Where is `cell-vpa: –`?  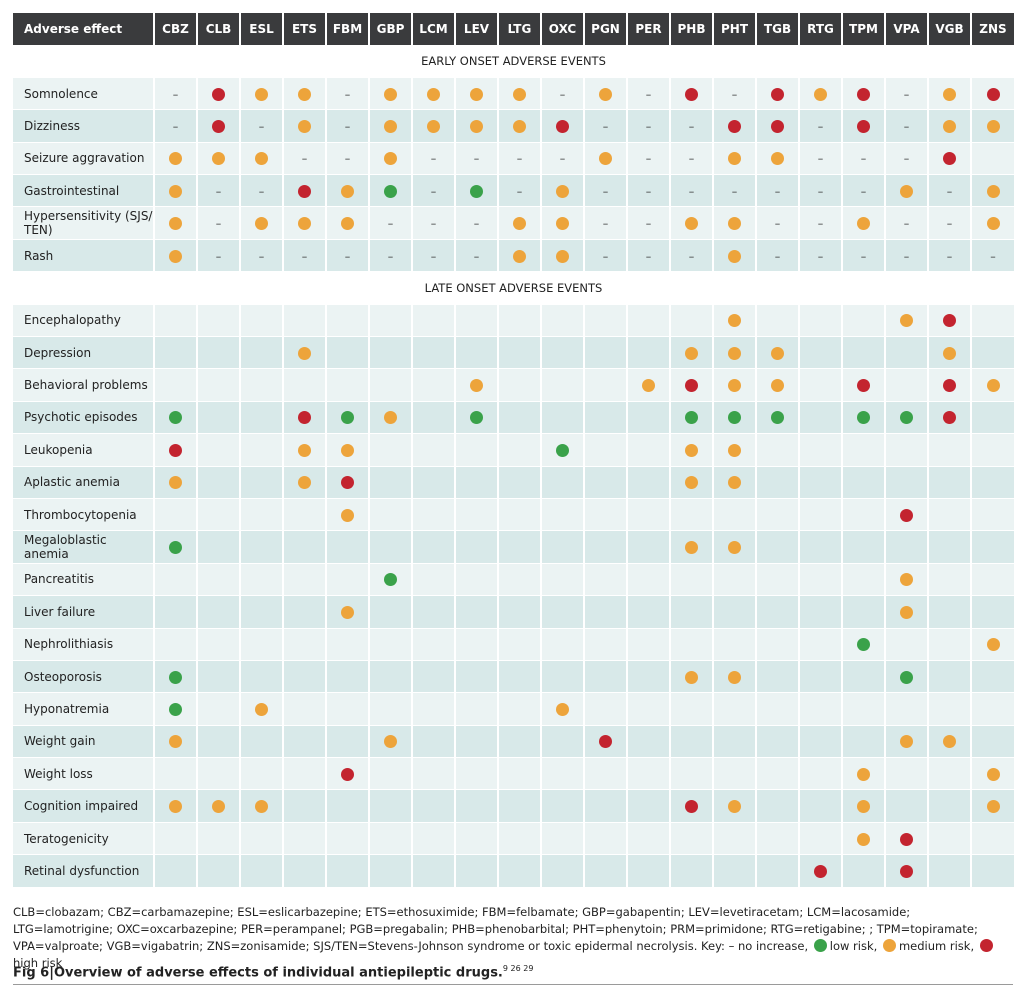 cell-vpa: – is located at coordinates (907, 223).